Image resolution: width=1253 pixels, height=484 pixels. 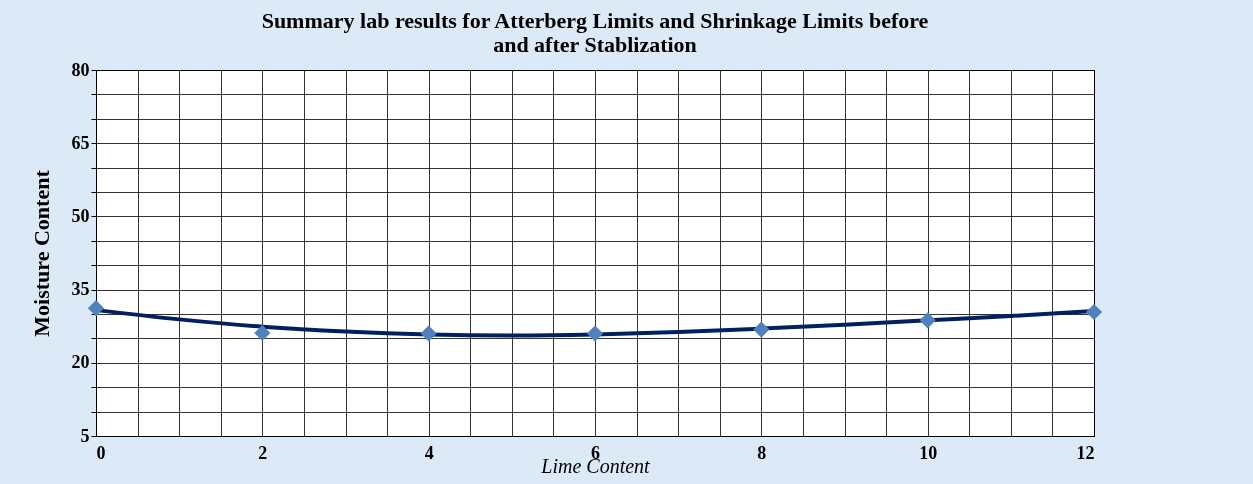 I want to click on text: Summary lab results for Atterberg Limits and Shrinkage Limits before, so click(x=595, y=20).